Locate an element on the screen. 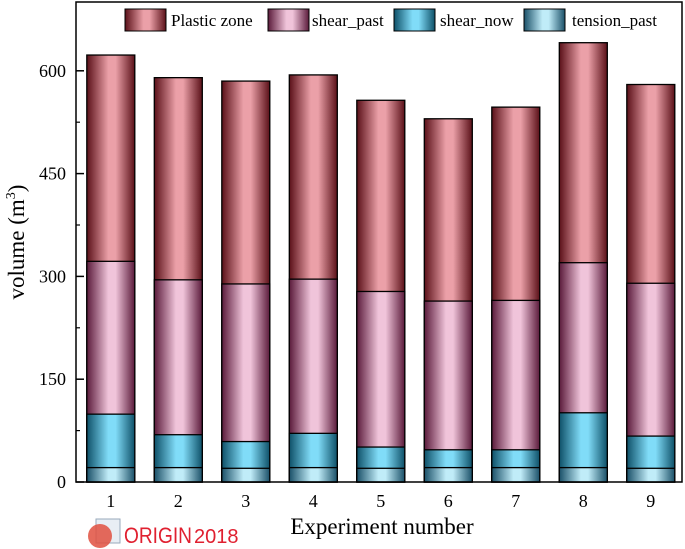 This screenshot has width=685, height=549. y-tick-label: 0 is located at coordinates (61, 482).